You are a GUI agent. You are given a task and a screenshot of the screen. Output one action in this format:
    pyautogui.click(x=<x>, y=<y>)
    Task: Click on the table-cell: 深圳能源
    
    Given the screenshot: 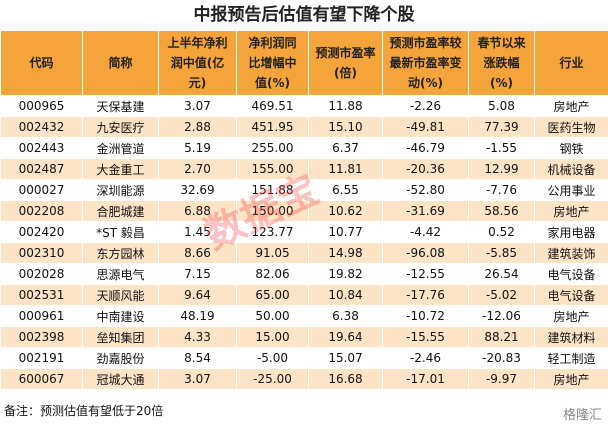 What is the action you would take?
    pyautogui.click(x=120, y=190)
    